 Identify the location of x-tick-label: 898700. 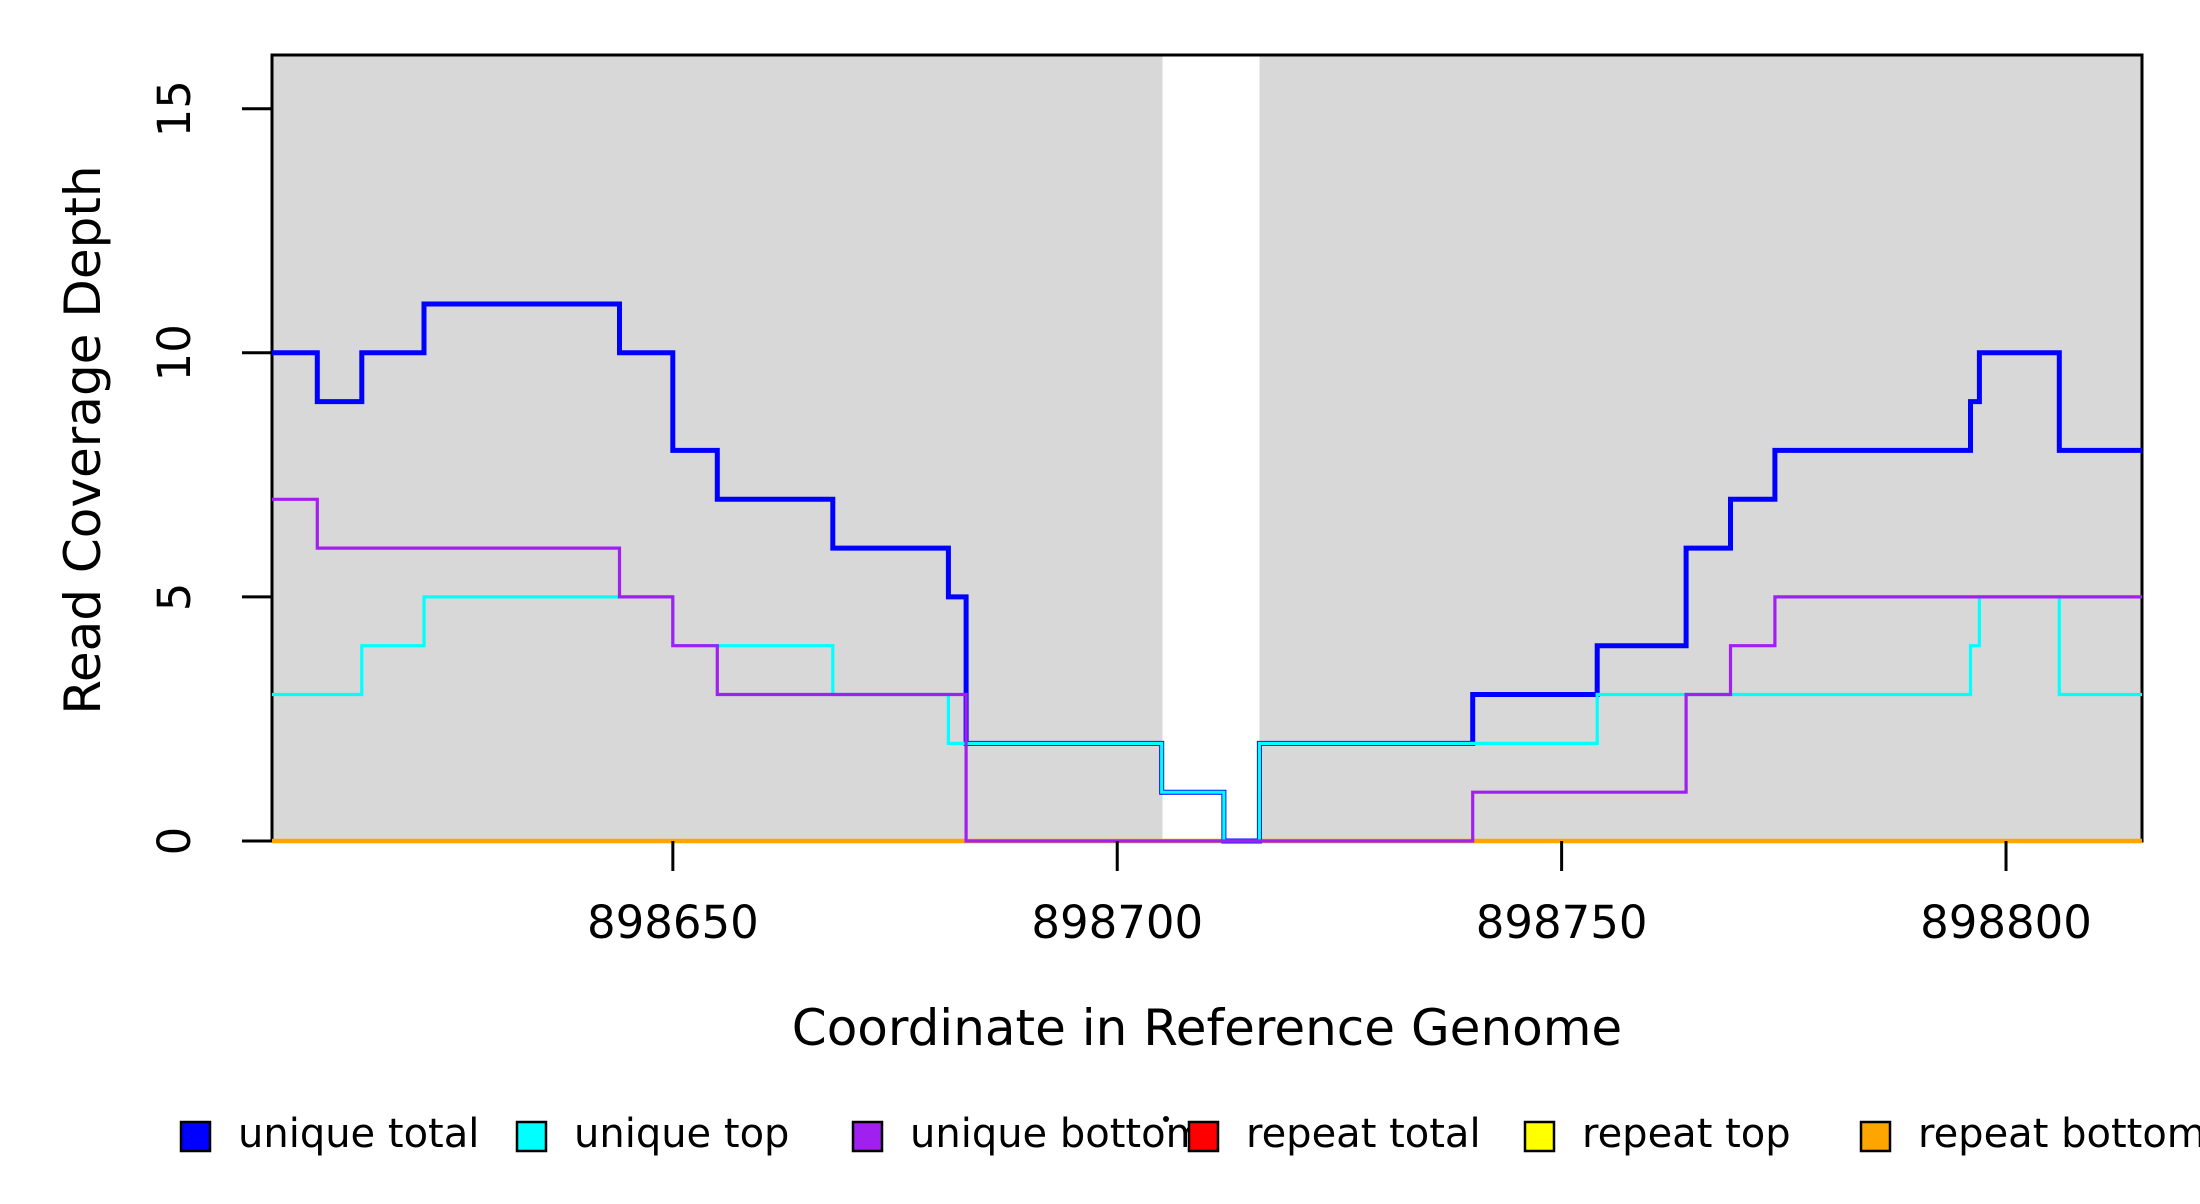
(1117, 922).